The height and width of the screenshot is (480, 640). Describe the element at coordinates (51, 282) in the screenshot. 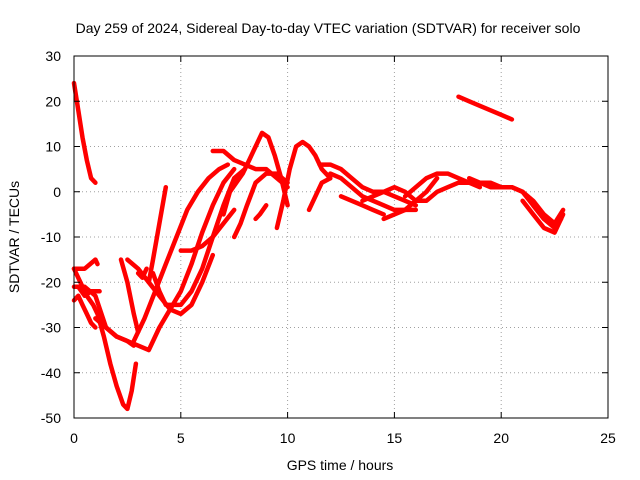

I see `y-tick-label: -20` at that location.